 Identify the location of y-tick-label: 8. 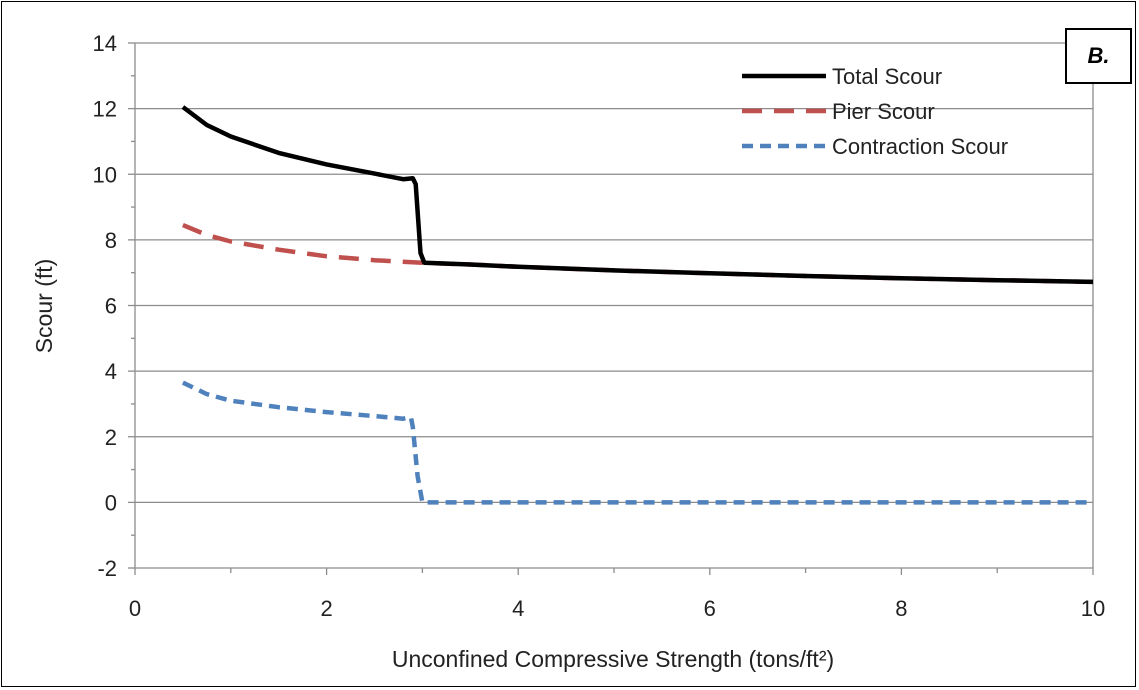
(111, 240).